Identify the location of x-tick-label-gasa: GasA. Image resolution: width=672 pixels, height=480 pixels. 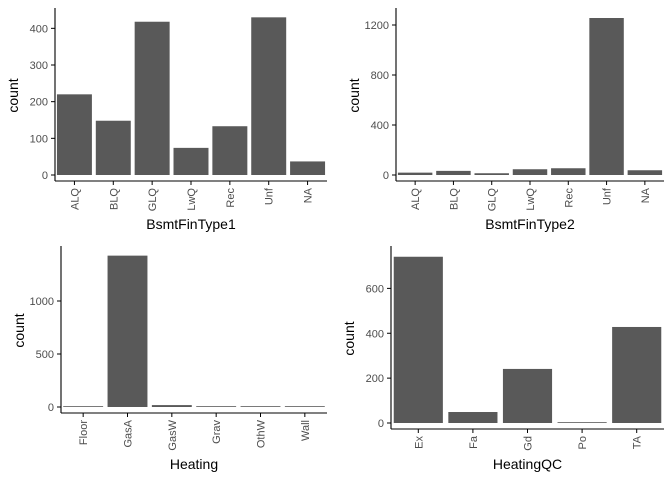
(129, 433).